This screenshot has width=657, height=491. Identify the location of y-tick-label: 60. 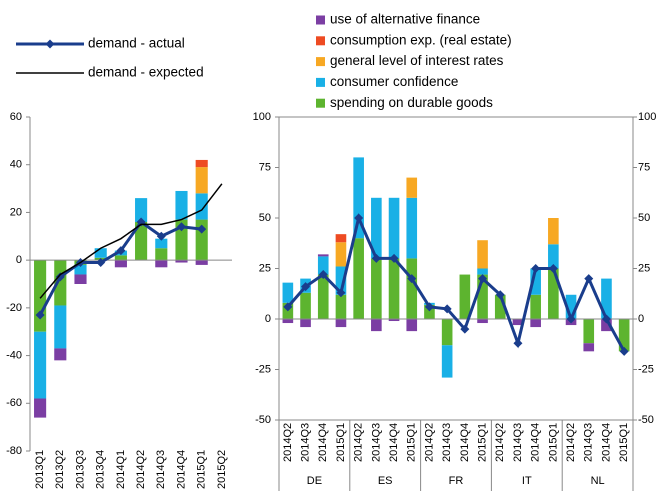
(16, 117).